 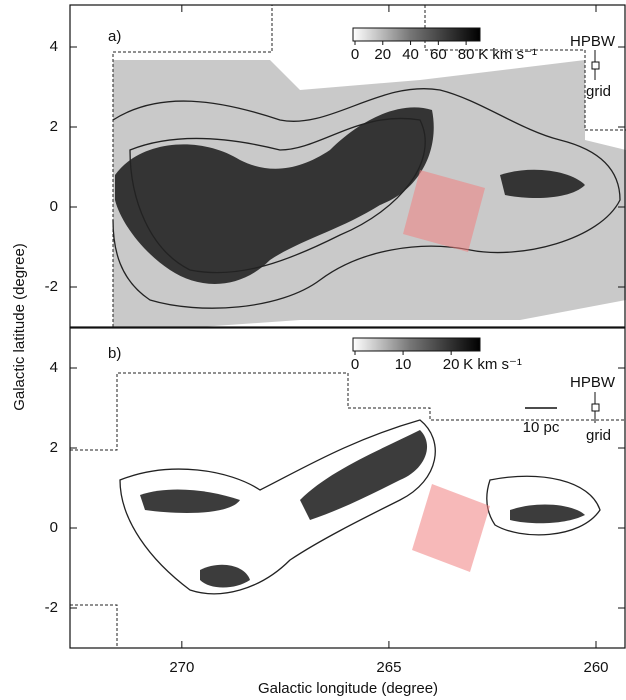 I want to click on x-axis-label: Galactic longitude (degree), so click(x=348, y=688).